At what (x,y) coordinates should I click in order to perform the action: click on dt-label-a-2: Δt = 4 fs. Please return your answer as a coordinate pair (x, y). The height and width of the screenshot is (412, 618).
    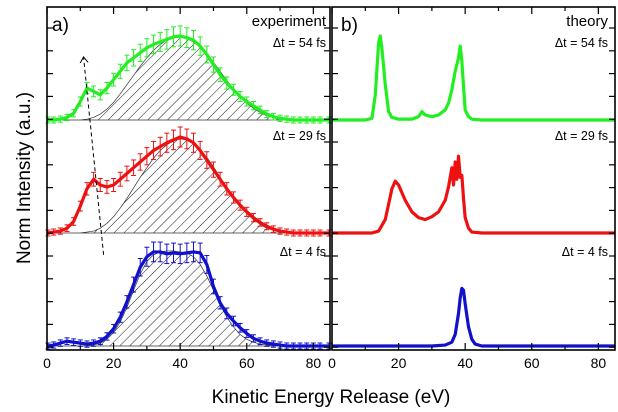
    Looking at the image, I should click on (303, 252).